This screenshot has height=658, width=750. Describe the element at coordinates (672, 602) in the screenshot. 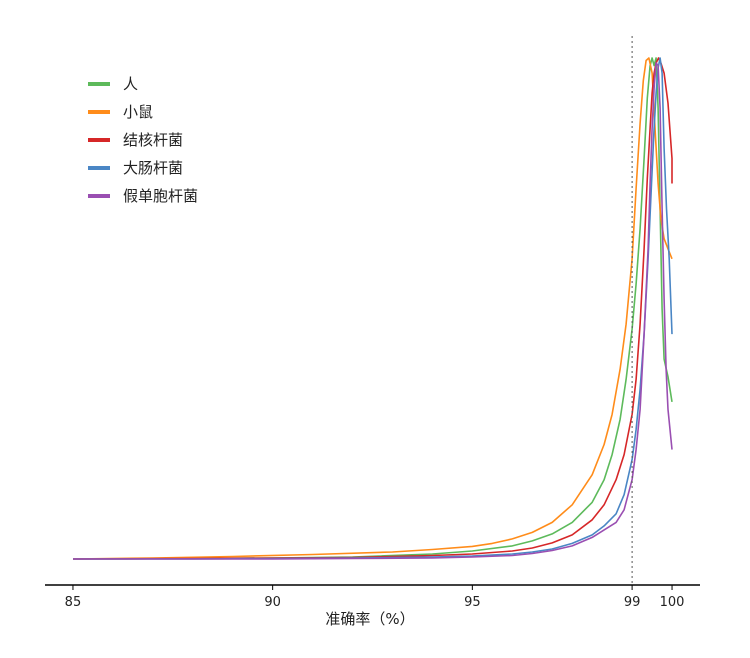

I see `x-tick-label-4: 100` at that location.